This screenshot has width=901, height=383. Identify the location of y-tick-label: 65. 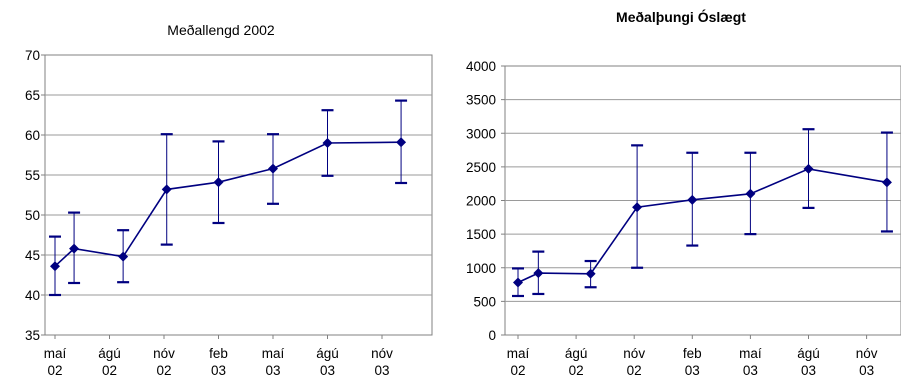
(32, 95).